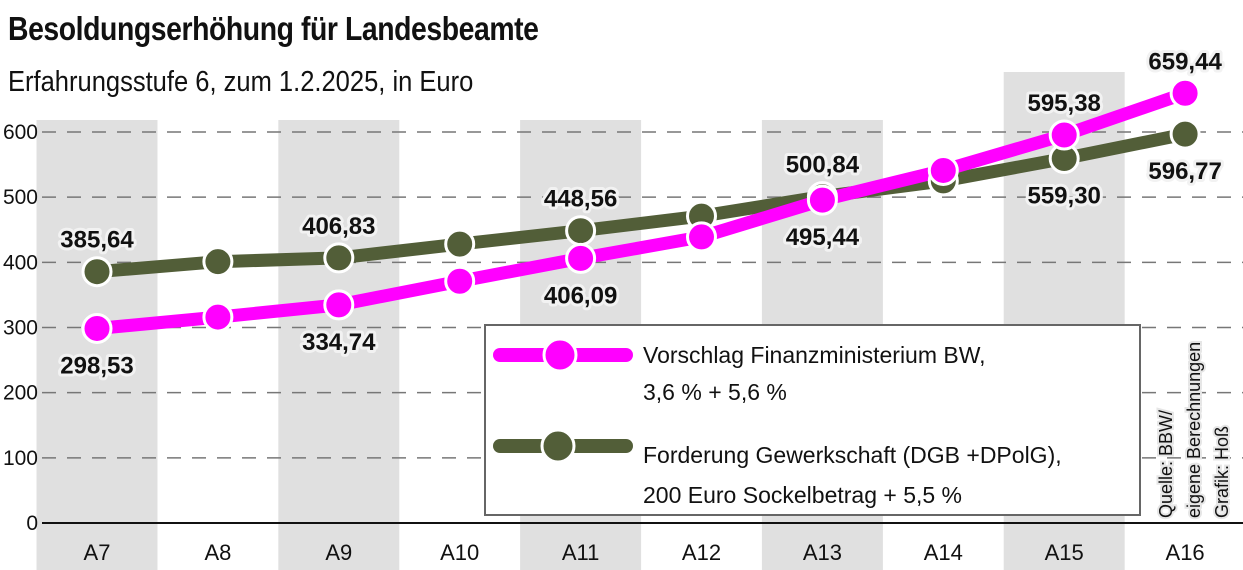  What do you see at coordinates (580, 295) in the screenshot?
I see `data-label: 406,09` at bounding box center [580, 295].